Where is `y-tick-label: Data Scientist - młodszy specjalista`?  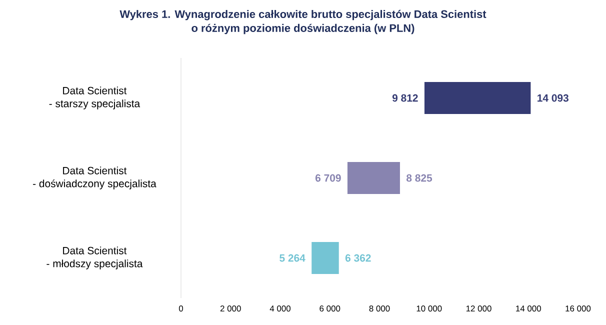
y-tick-label: Data Scientist - młodszy specjalista is located at coordinates (94, 258).